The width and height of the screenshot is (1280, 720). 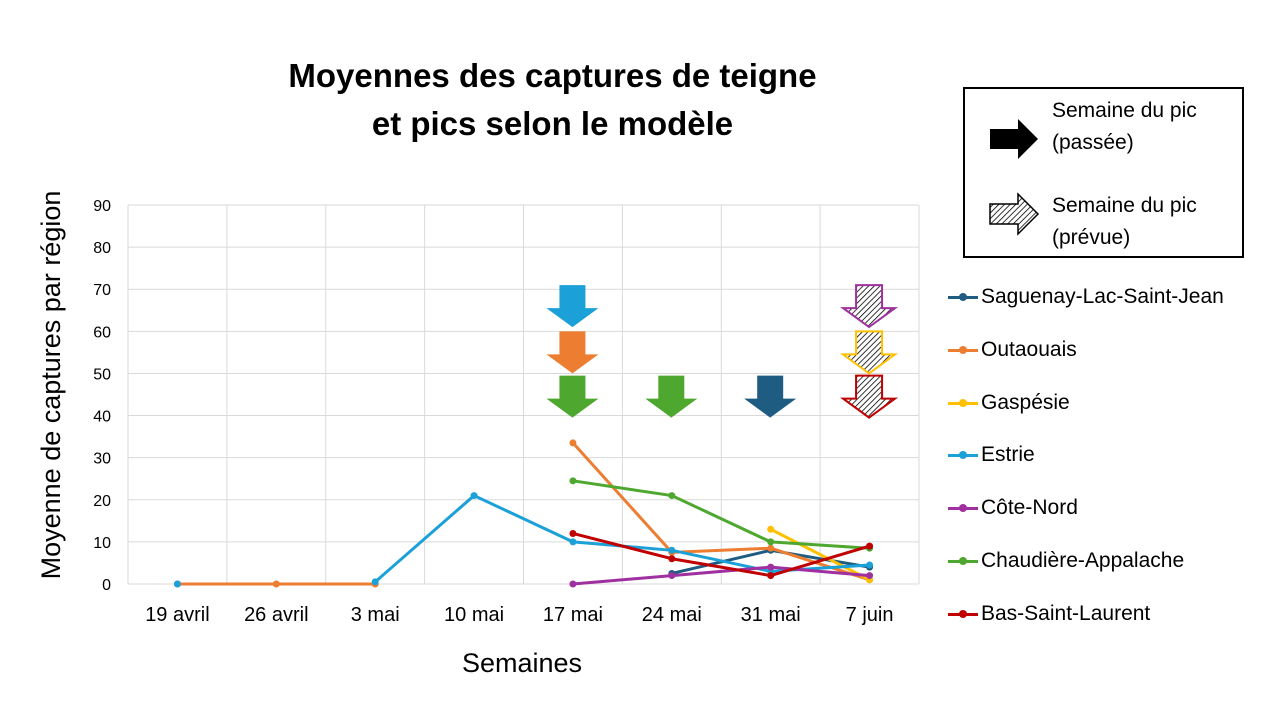 I want to click on chart-title-line-1: Moyennes des captures de teigne, so click(x=552, y=75).